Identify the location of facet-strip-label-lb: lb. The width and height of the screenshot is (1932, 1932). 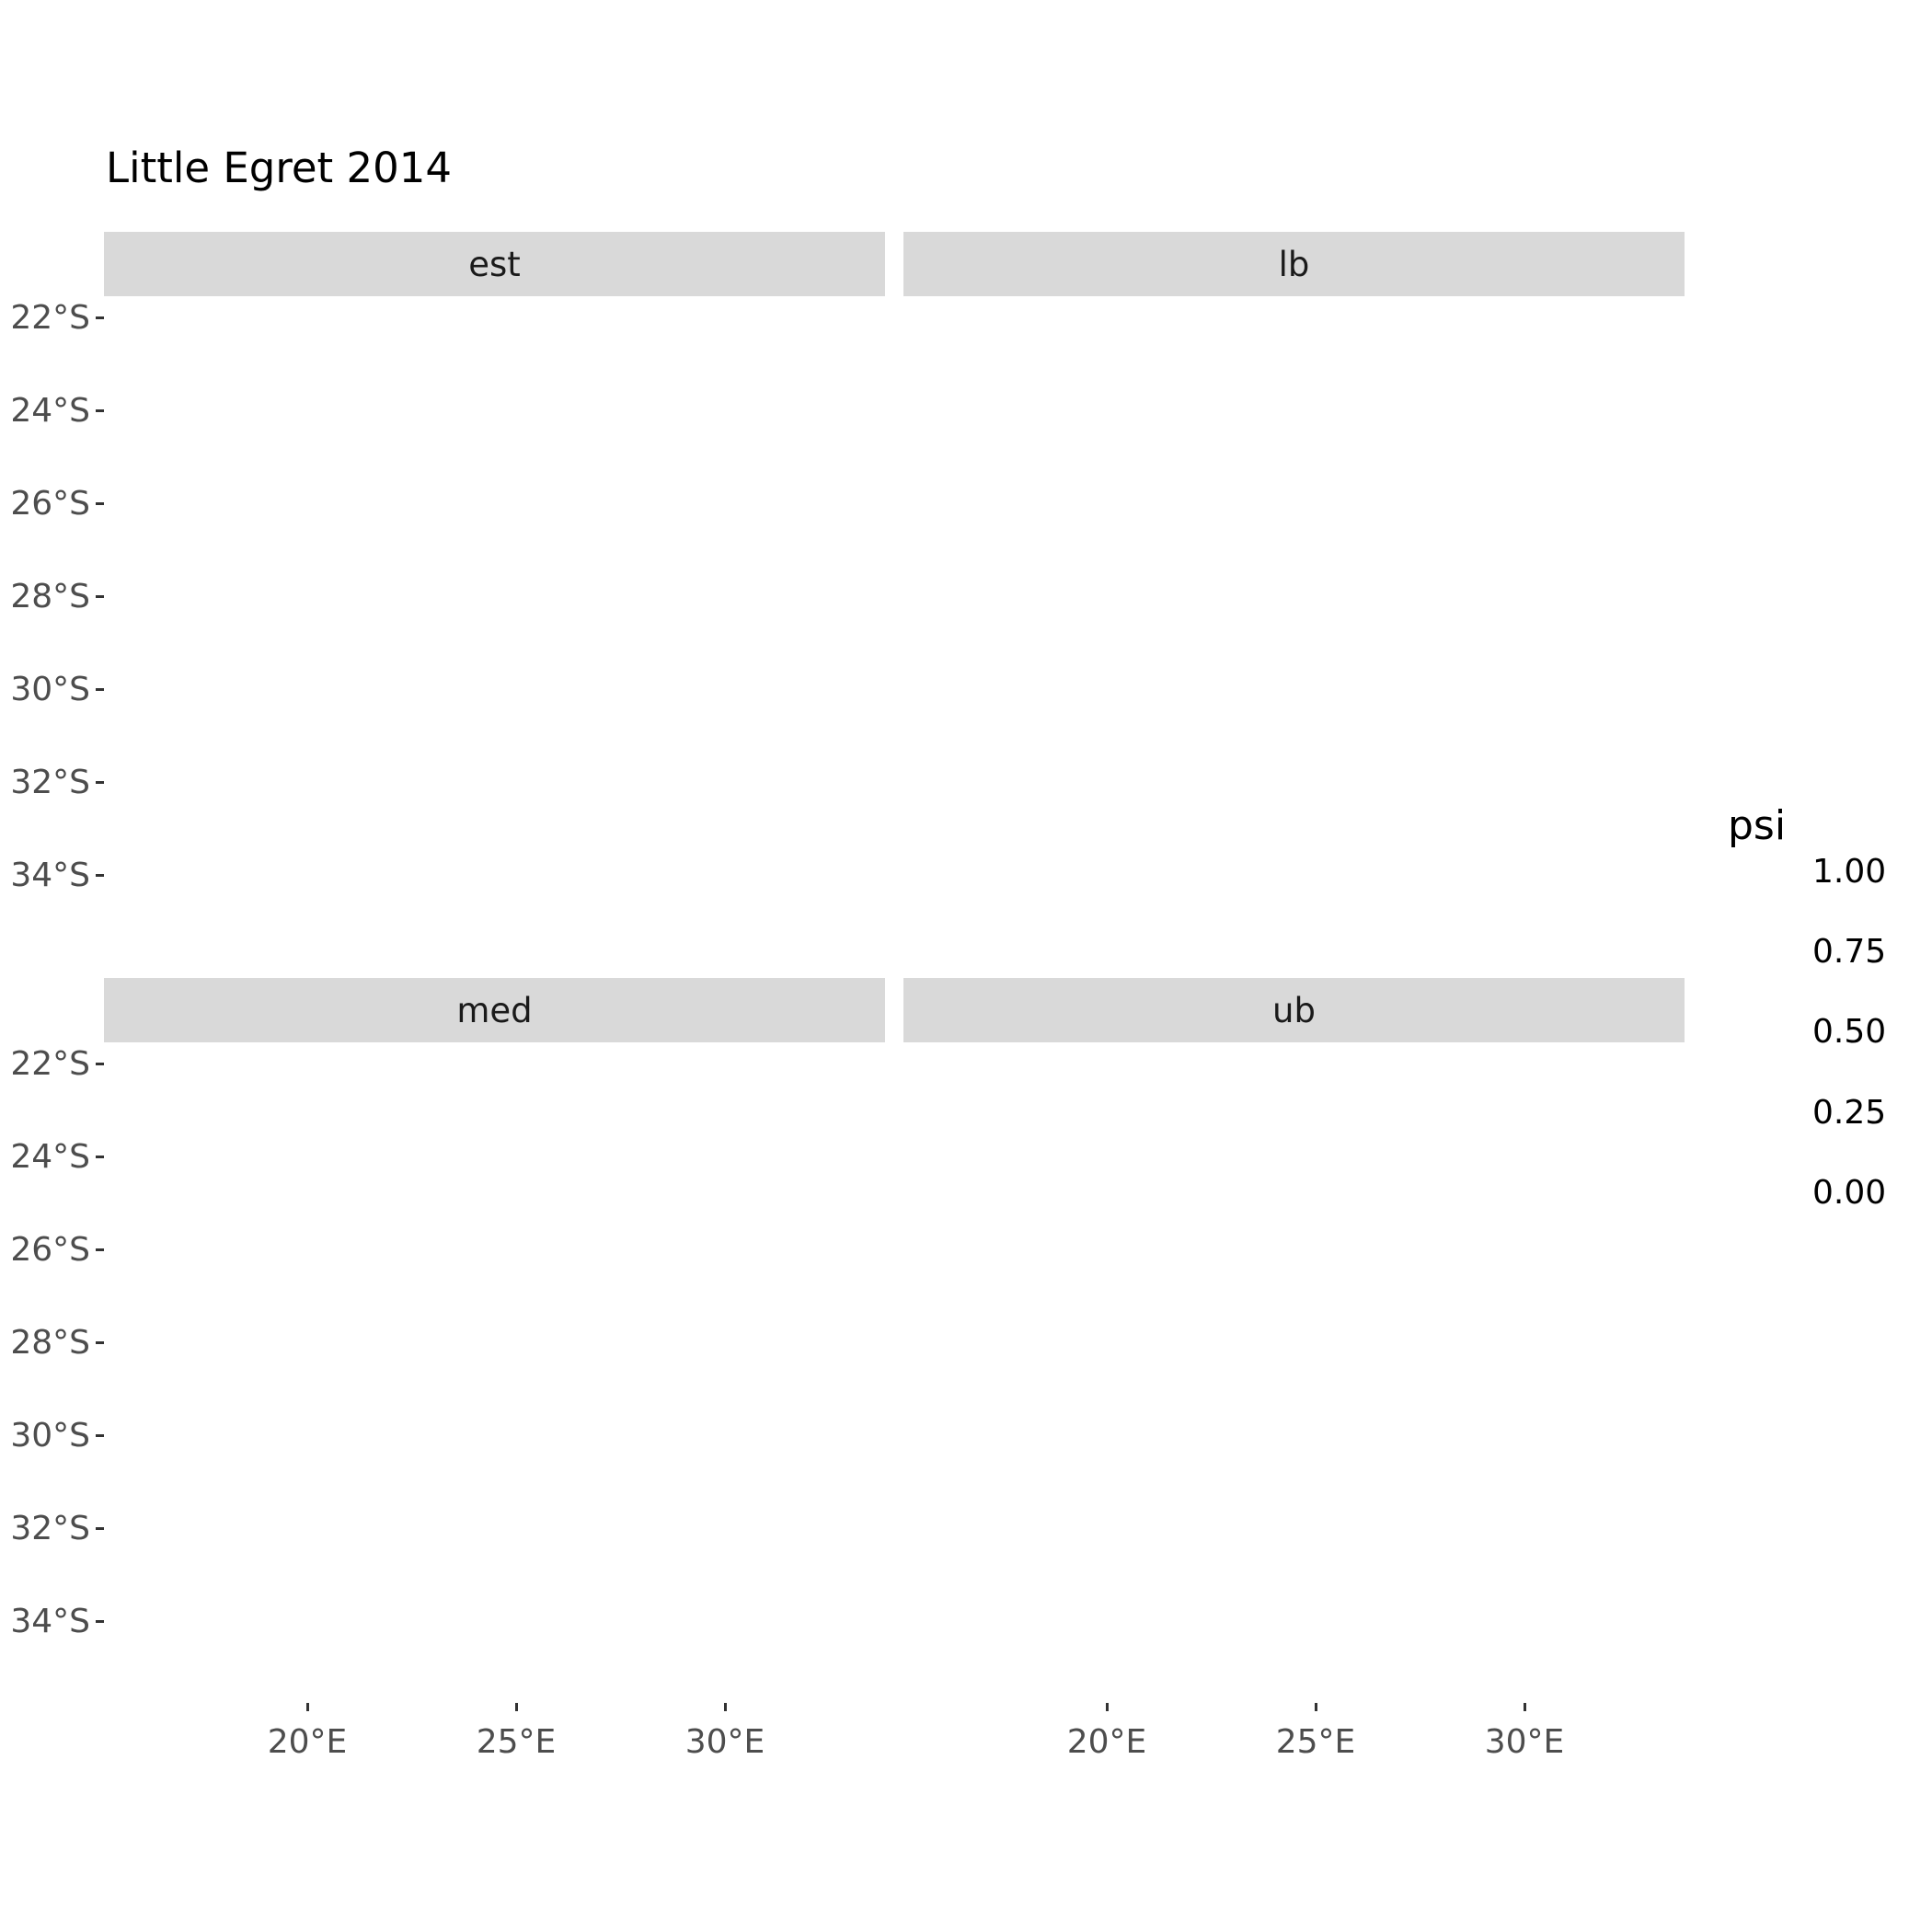
(1294, 264).